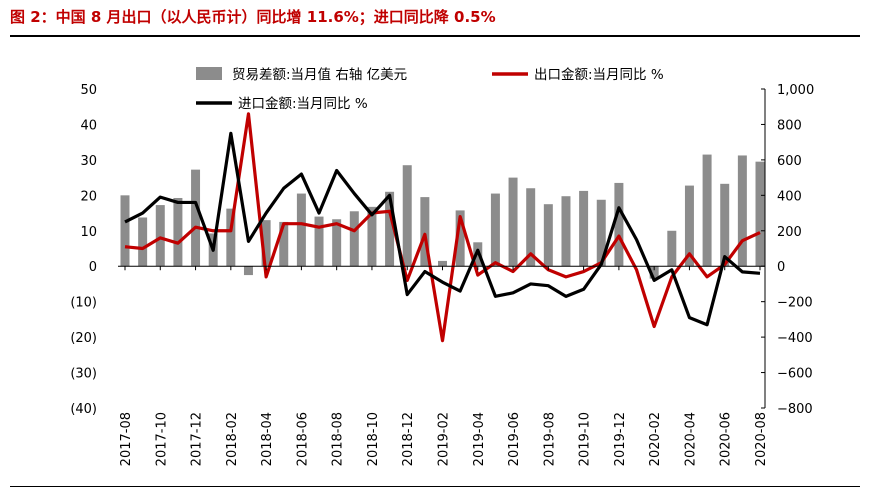 Image resolution: width=874 pixels, height=496 pixels. Describe the element at coordinates (655, 439) in the screenshot. I see `x-tick-label: 2020-02` at that location.